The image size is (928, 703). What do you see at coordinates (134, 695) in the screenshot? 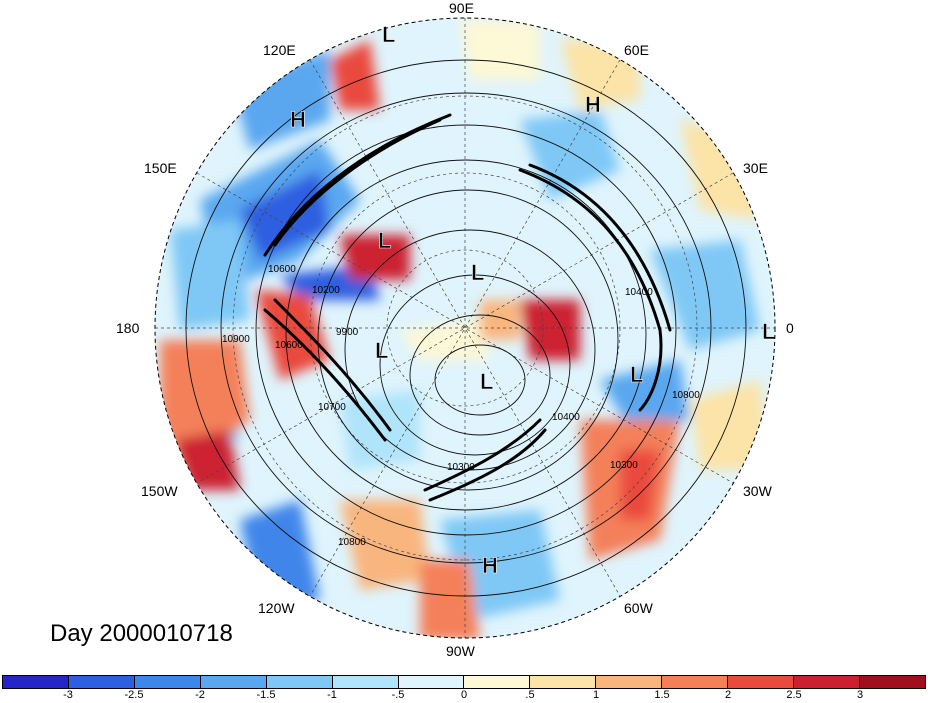
I see `colorbar-tick-label: -2.5` at bounding box center [134, 695].